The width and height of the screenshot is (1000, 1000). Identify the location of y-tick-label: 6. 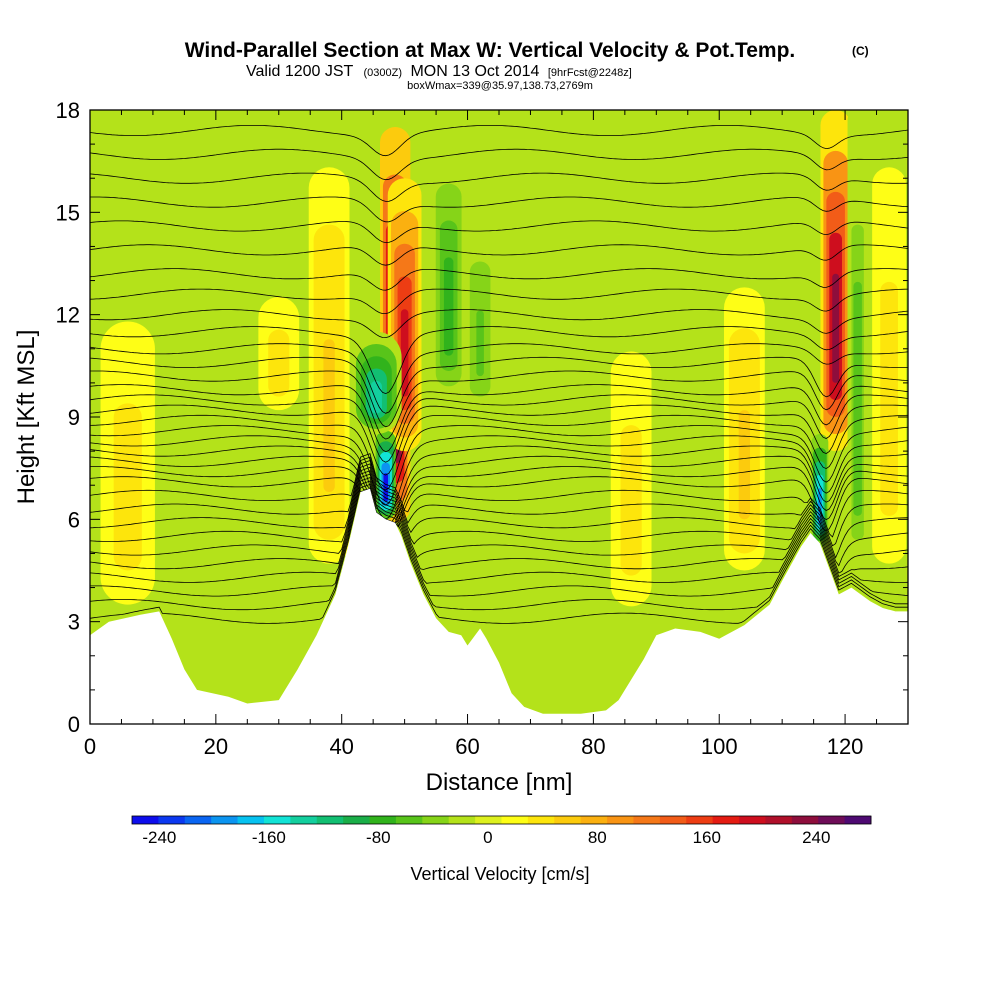
(74, 519).